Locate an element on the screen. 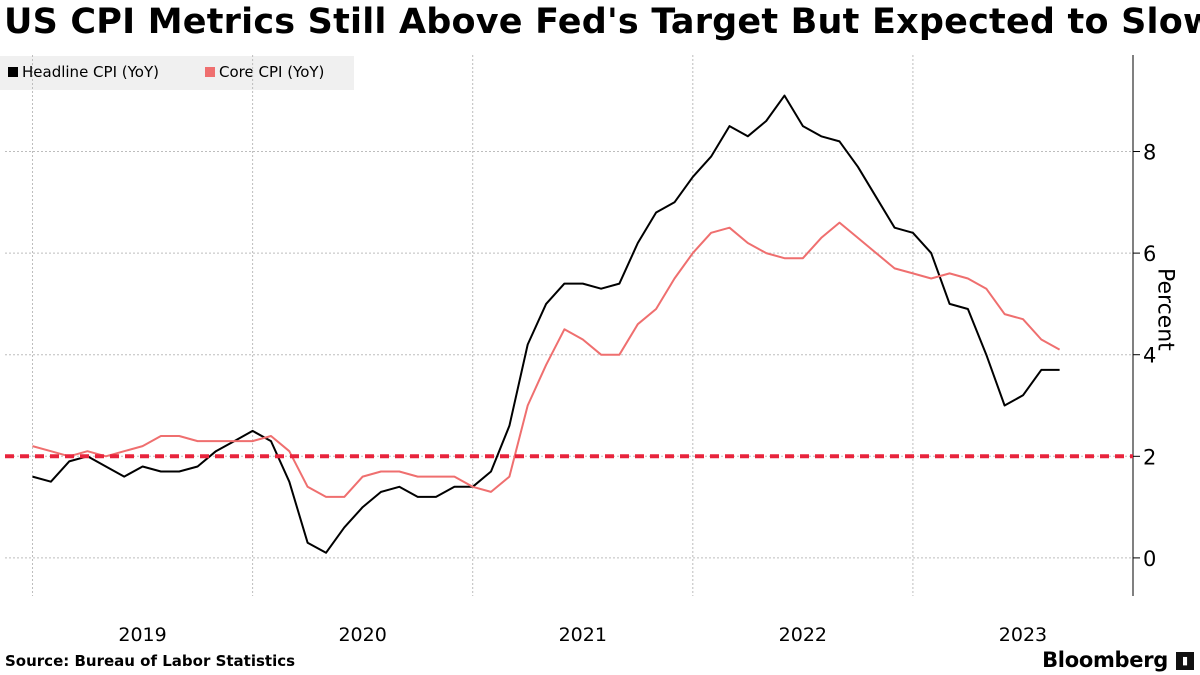 This screenshot has height=675, width=1200. x-tick-label: 2021 is located at coordinates (583, 635).